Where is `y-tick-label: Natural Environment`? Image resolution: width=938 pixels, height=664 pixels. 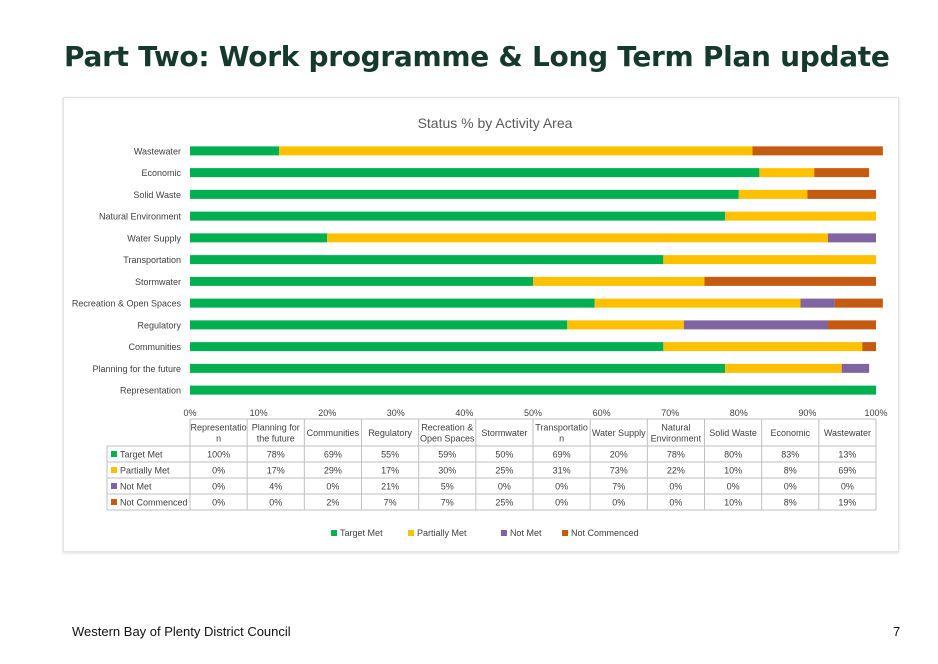 y-tick-label: Natural Environment is located at coordinates (140, 217).